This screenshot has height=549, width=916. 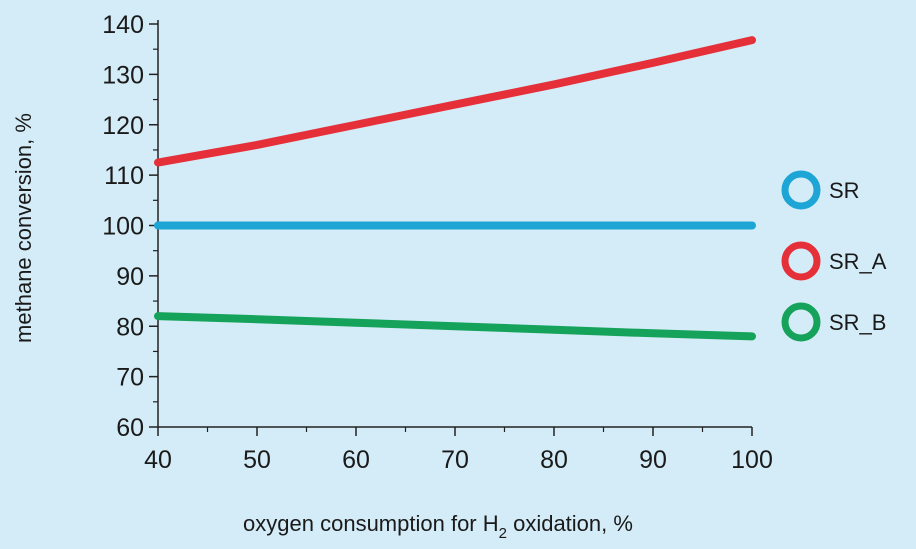 I want to click on x-tick-label: 100, so click(x=752, y=460).